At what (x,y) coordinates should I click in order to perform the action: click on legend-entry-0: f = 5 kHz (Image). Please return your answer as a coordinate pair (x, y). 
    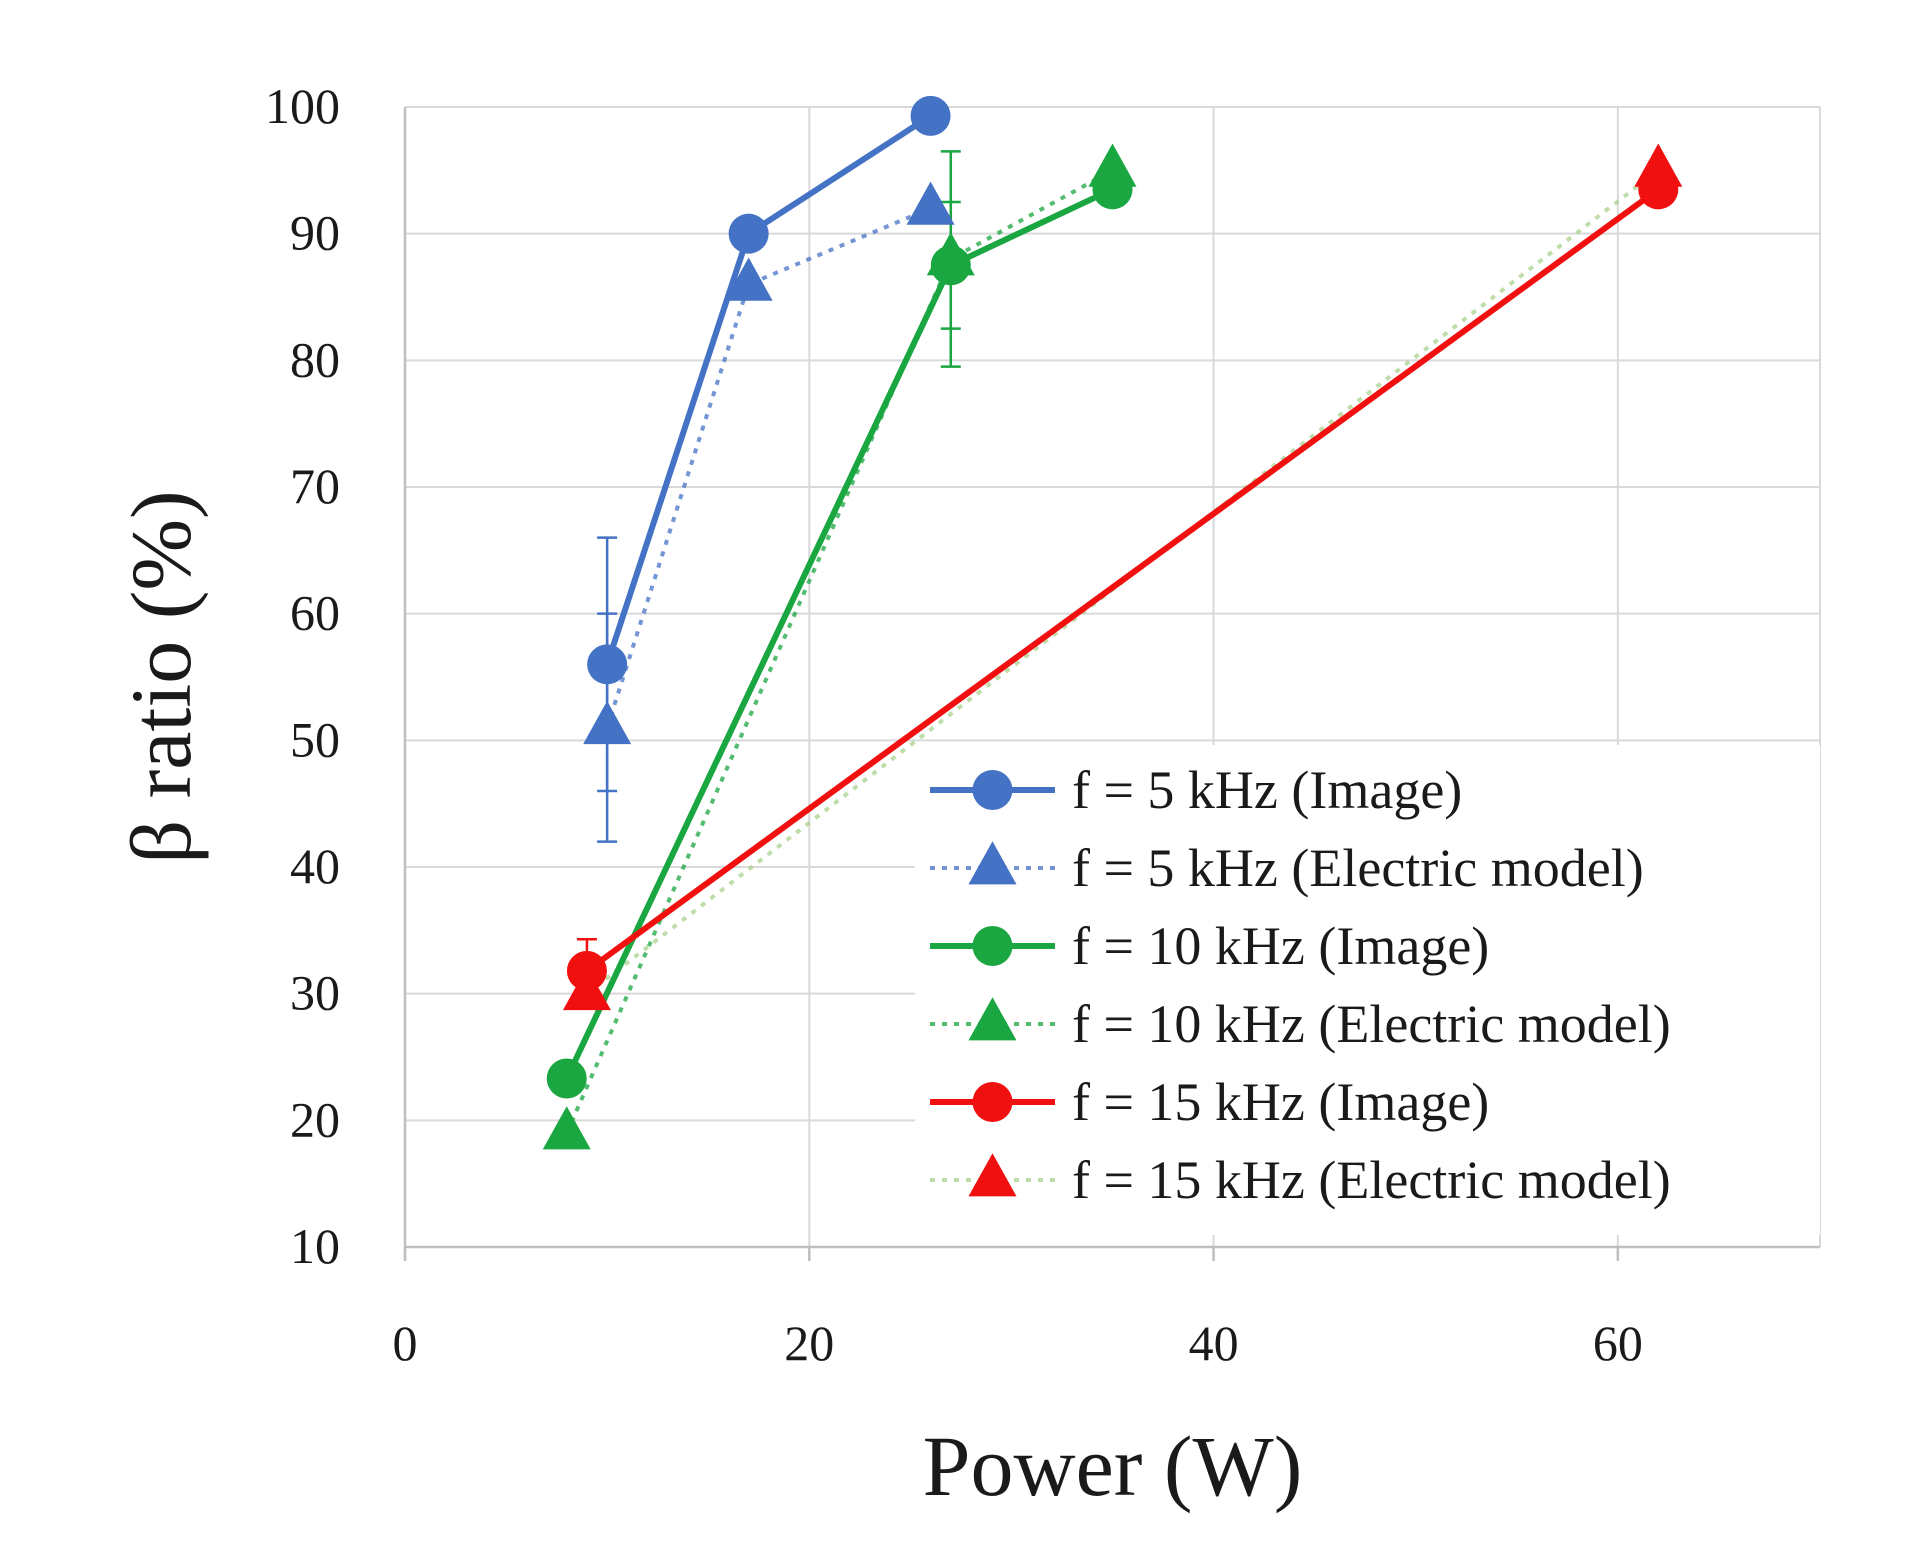
    Looking at the image, I should click on (1196, 790).